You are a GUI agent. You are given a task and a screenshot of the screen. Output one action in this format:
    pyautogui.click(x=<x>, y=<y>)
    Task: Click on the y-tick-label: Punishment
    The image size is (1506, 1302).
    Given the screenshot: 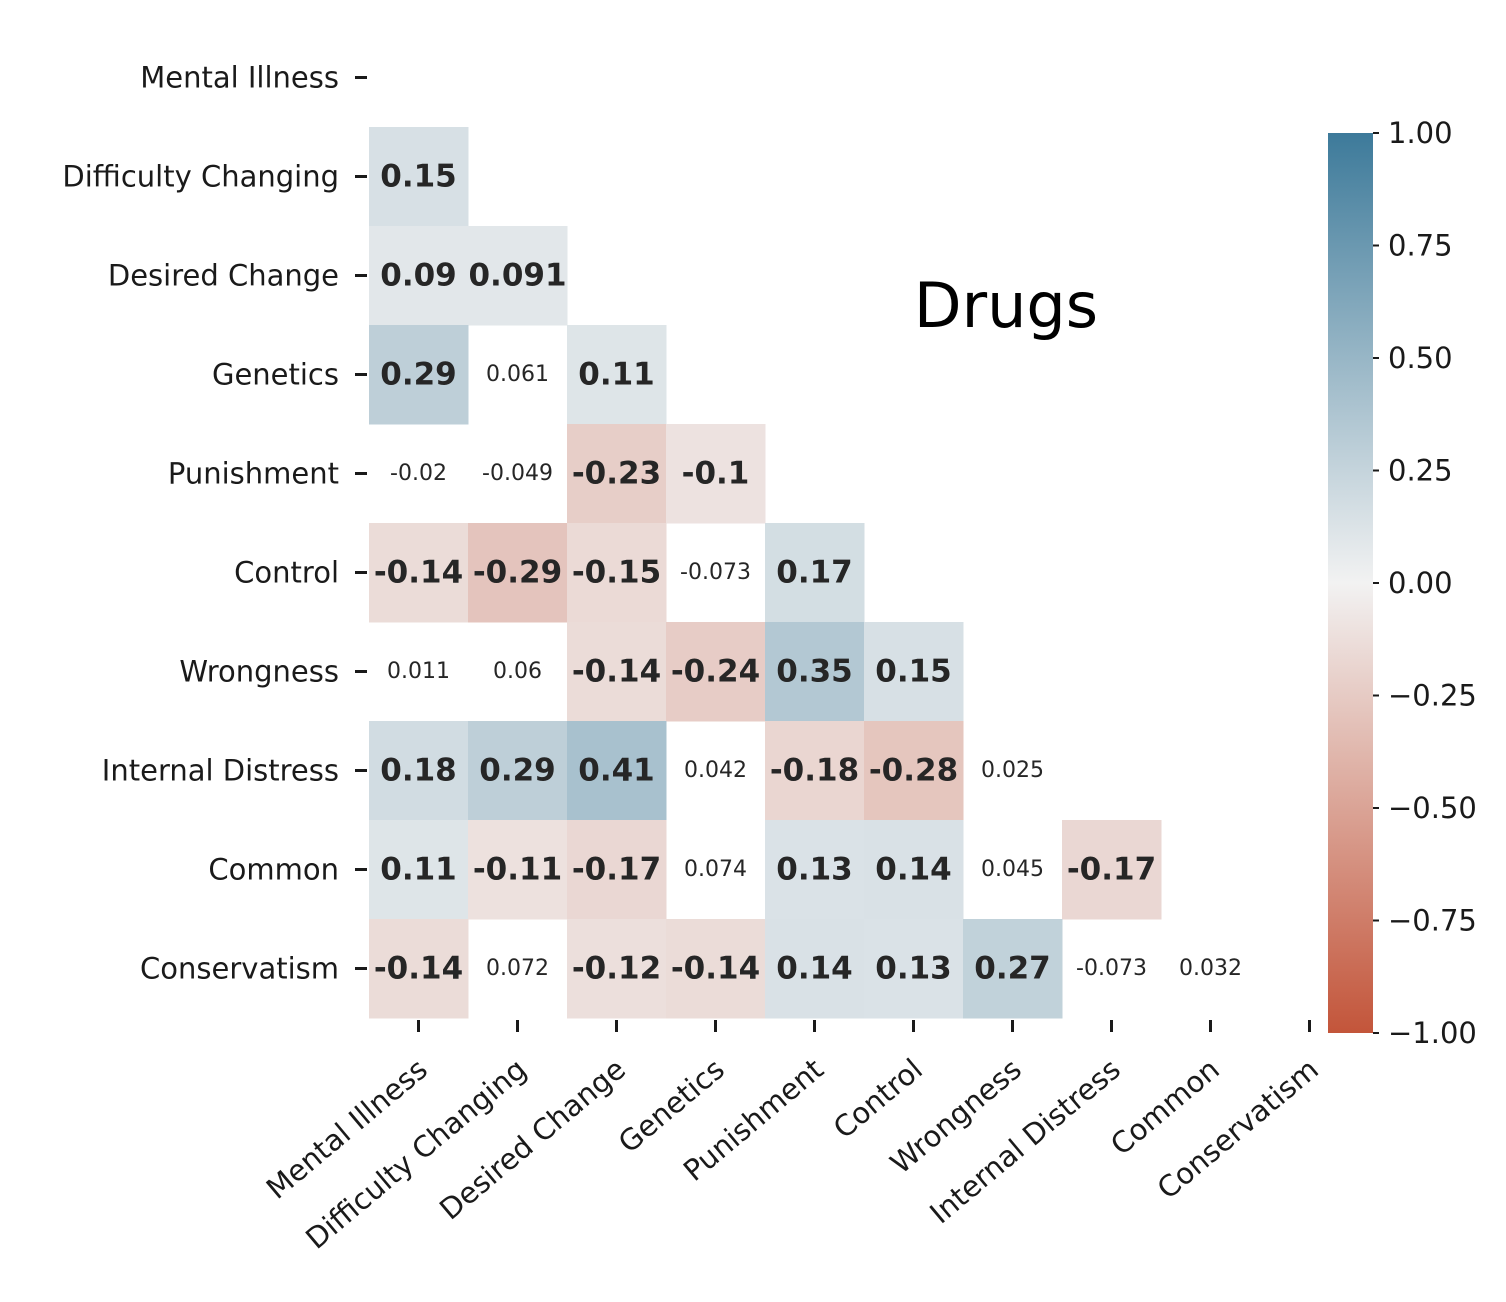 What is the action you would take?
    pyautogui.click(x=253, y=474)
    